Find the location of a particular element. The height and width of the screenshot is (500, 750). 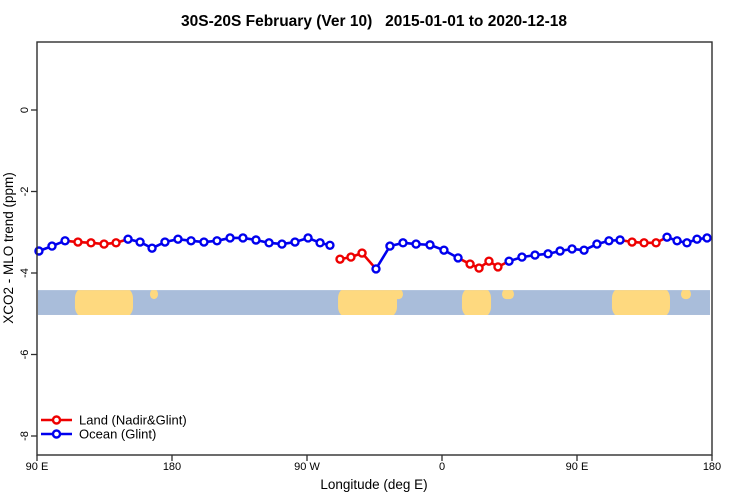

legend-marker-land is located at coordinates (56, 420).